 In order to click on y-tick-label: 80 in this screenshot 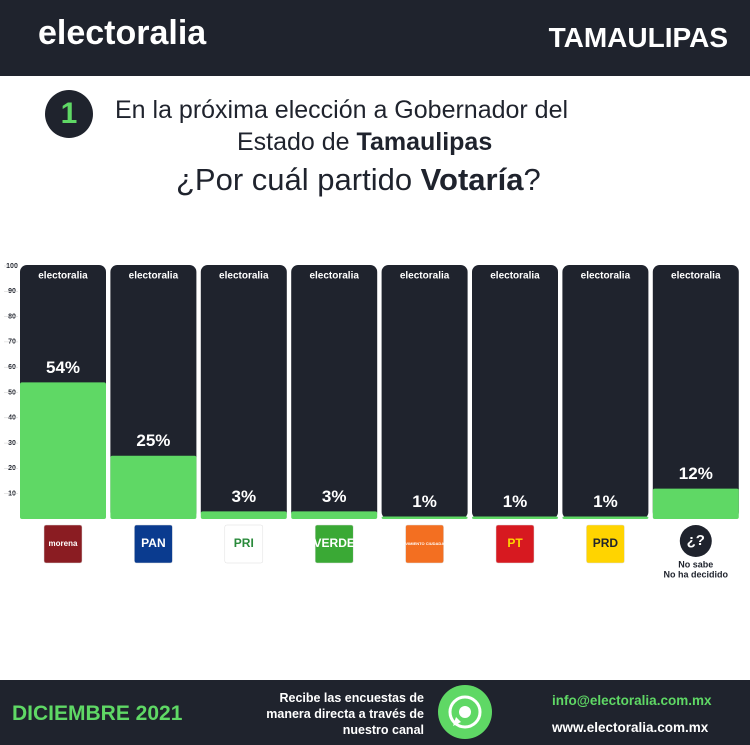, I will do `click(12, 316)`.